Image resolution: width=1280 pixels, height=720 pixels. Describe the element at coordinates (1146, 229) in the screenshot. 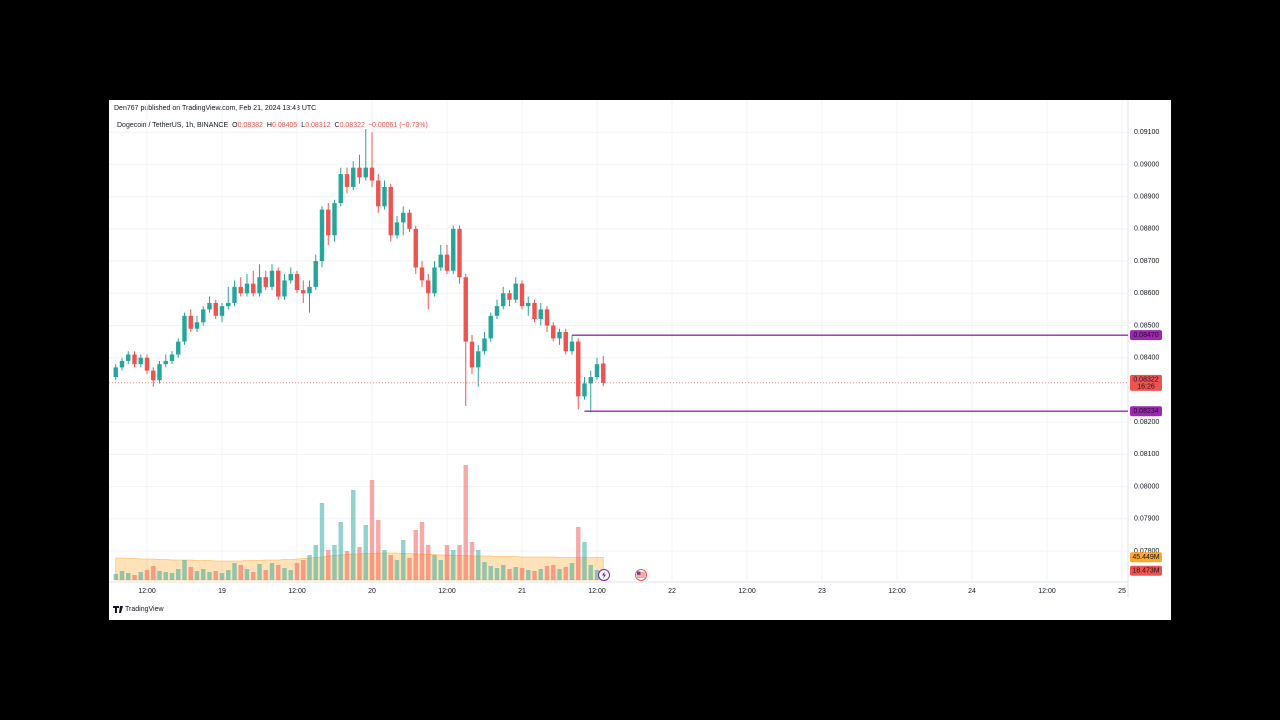

I see `y-tick-label: 0.08800` at that location.